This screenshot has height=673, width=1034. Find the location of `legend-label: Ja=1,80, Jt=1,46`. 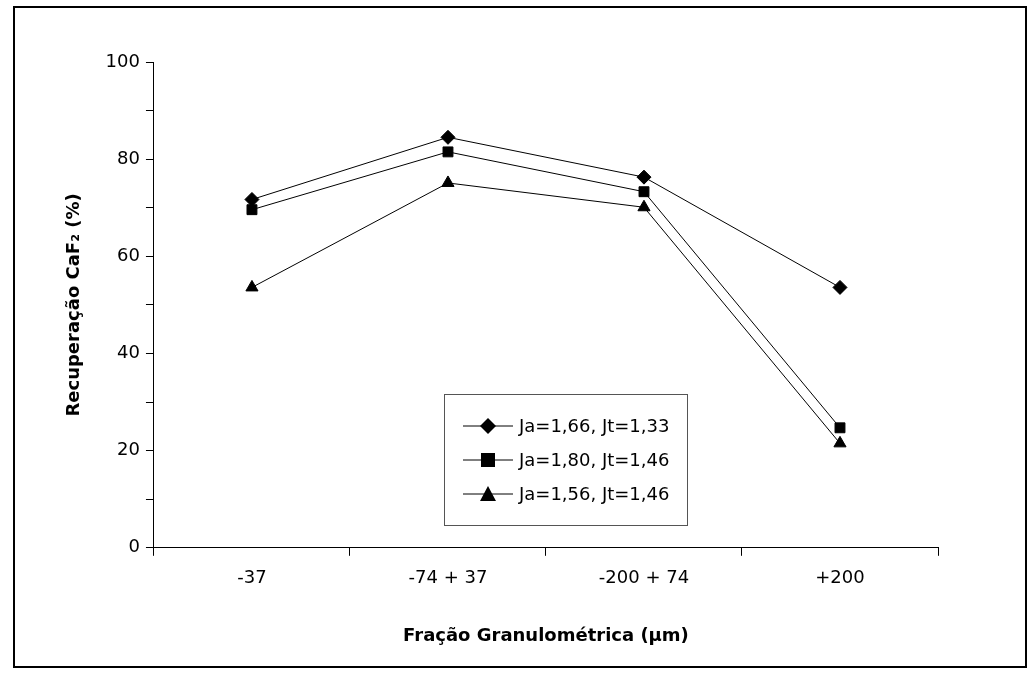

legend-label: Ja=1,80, Jt=1,46 is located at coordinates (594, 460).